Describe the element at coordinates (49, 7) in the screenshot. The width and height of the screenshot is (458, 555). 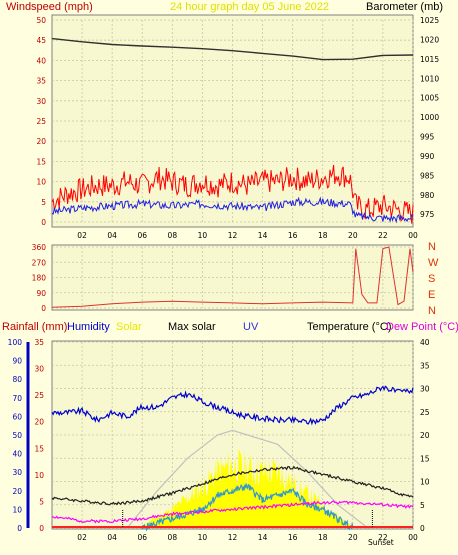
I see `windspeed-label: Windspeed (mph)` at that location.